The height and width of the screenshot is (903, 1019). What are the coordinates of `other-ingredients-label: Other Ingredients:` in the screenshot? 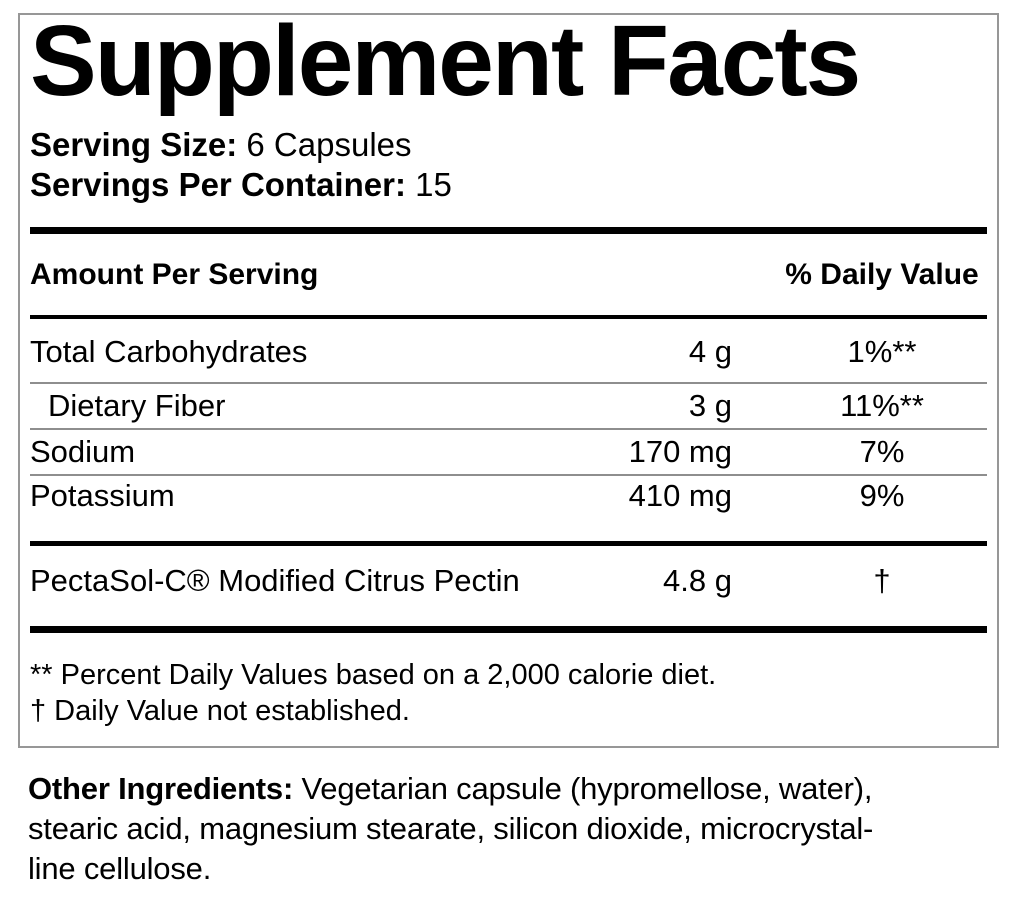 It's located at (161, 788).